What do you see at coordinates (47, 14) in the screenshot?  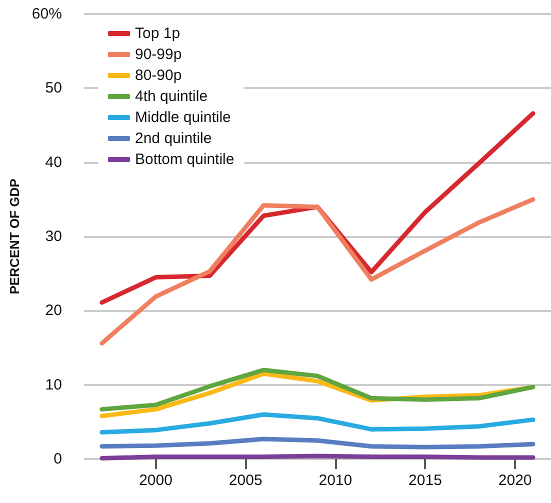 I see `y-tick-label: 60%` at bounding box center [47, 14].